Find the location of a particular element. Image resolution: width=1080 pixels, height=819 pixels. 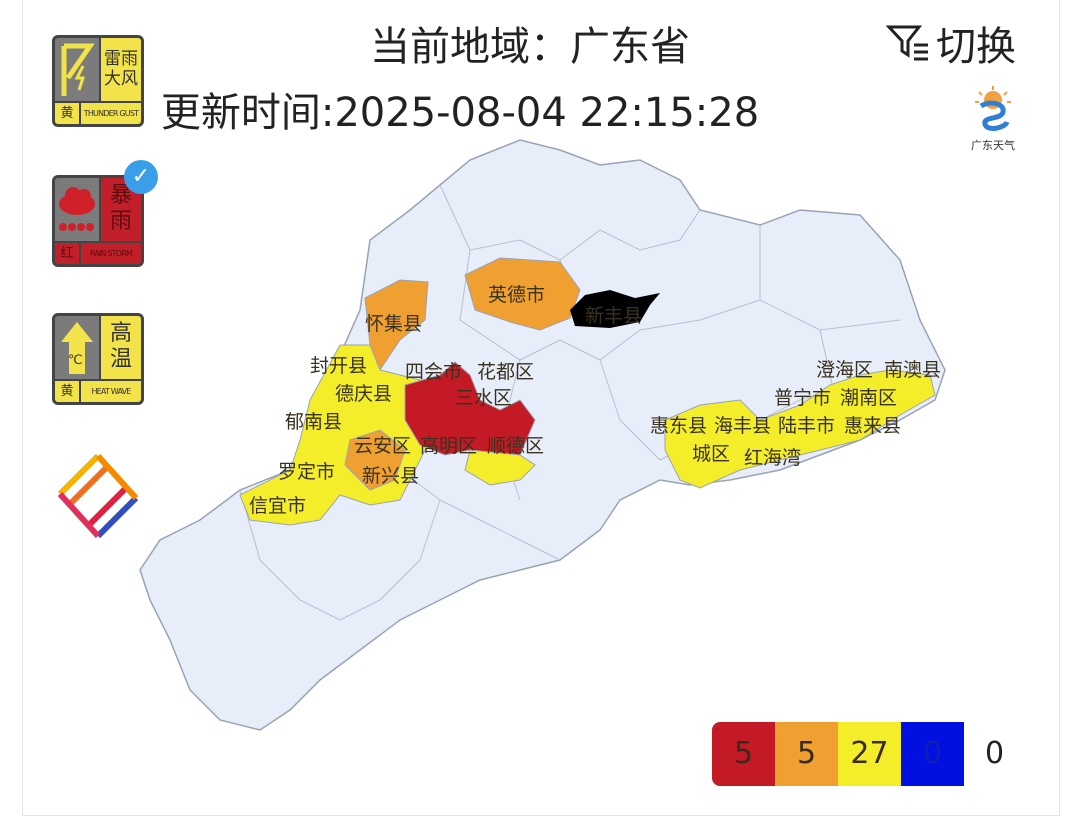

map-label: 四会市 is located at coordinates (433, 372).